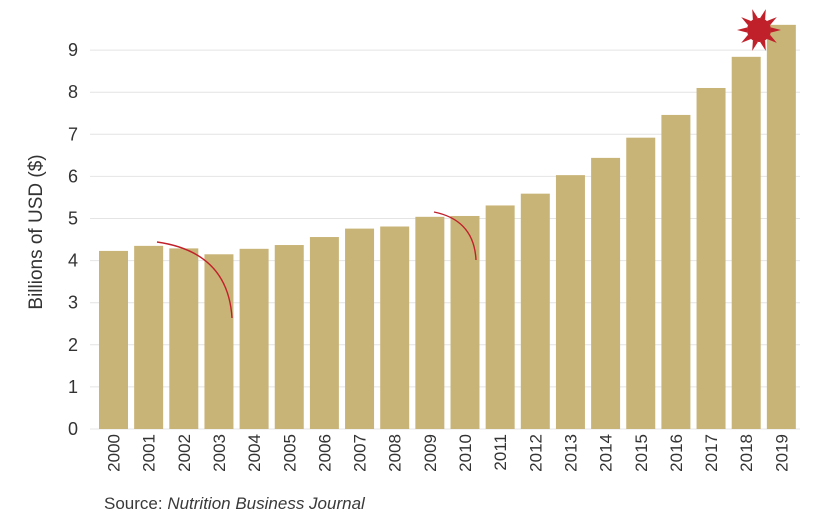 Image resolution: width=836 pixels, height=529 pixels. Describe the element at coordinates (73, 50) in the screenshot. I see `y-tick-label: 9` at that location.